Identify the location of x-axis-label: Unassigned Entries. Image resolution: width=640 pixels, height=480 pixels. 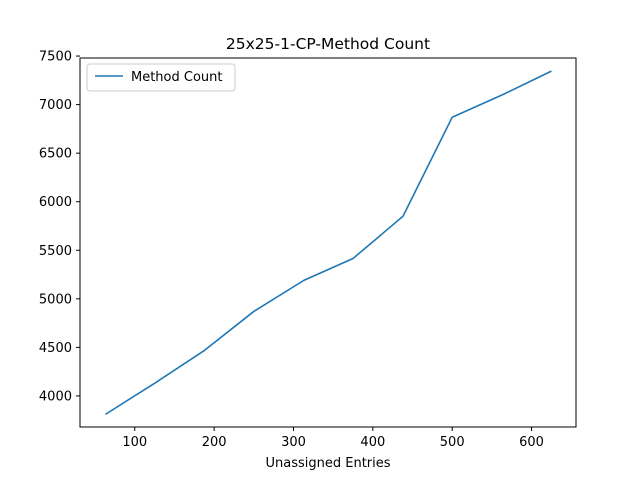
(327, 463).